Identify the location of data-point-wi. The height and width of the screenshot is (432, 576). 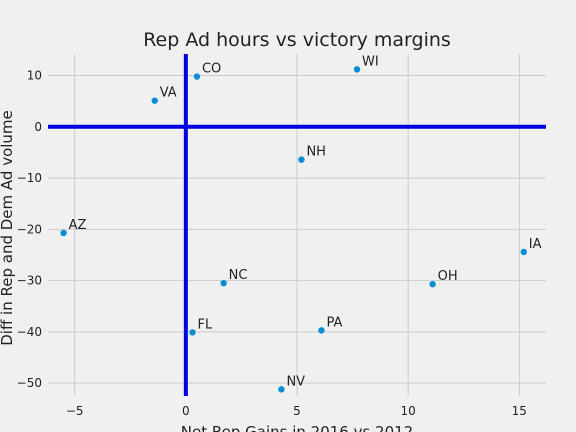
(357, 69).